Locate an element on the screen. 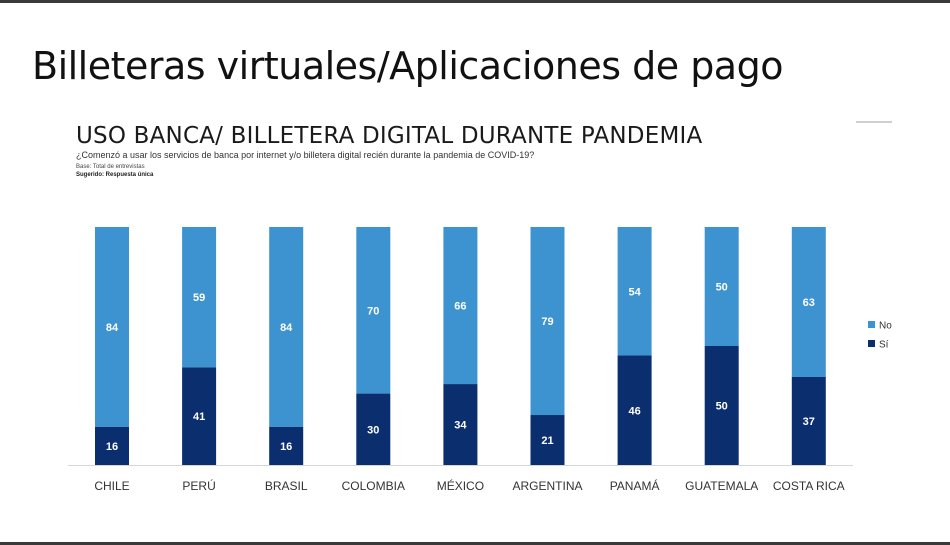 The image size is (950, 545). data-label-si-0: 16 is located at coordinates (112, 447).